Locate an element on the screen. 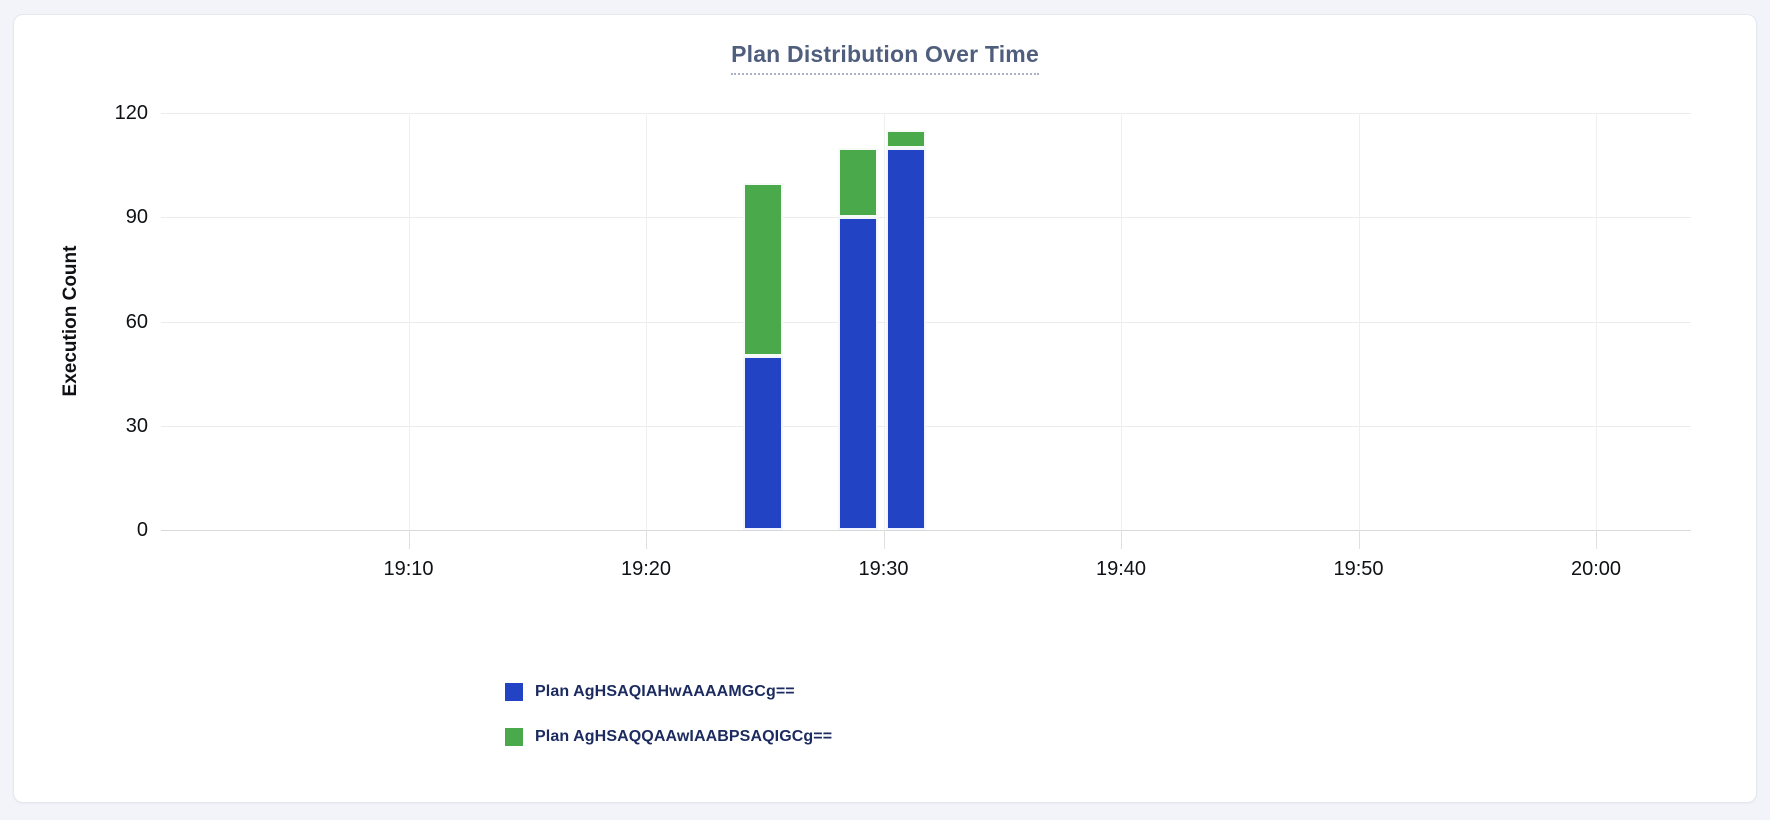  bar-segment-19:30-series-2 is located at coordinates (905, 139).